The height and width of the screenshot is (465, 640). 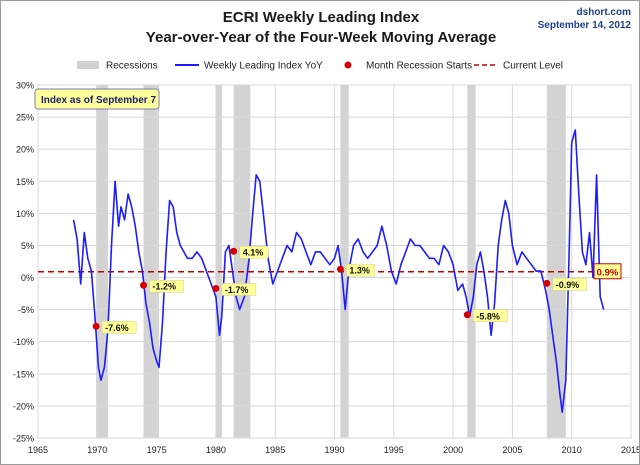 I want to click on recession-start-label: 1.3%, so click(x=361, y=270).